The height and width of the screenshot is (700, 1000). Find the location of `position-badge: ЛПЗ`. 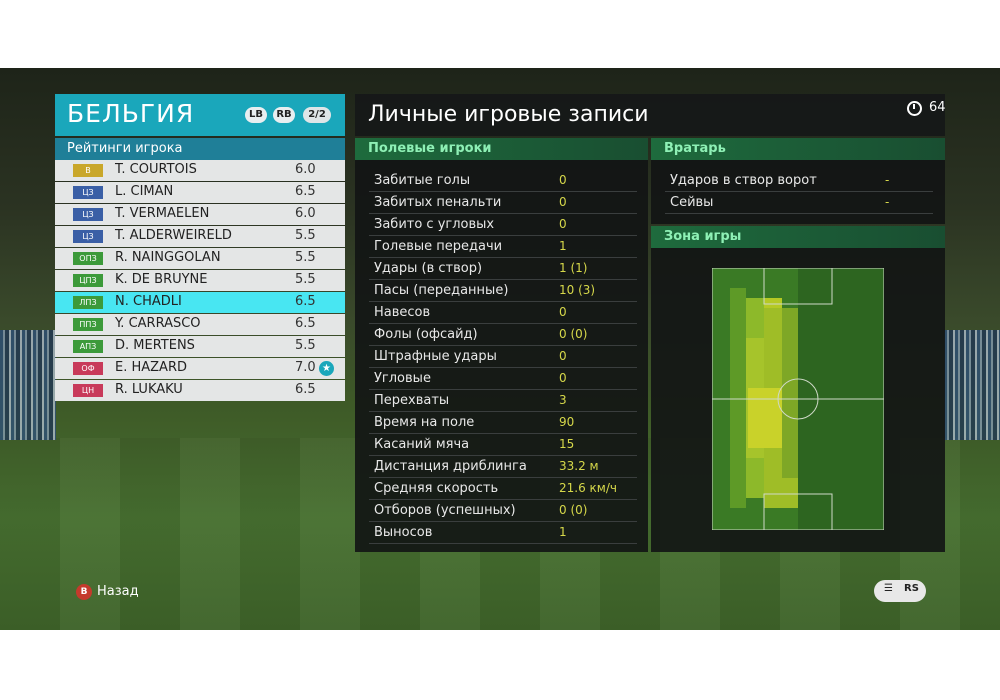

position-badge: ЛПЗ is located at coordinates (88, 302).